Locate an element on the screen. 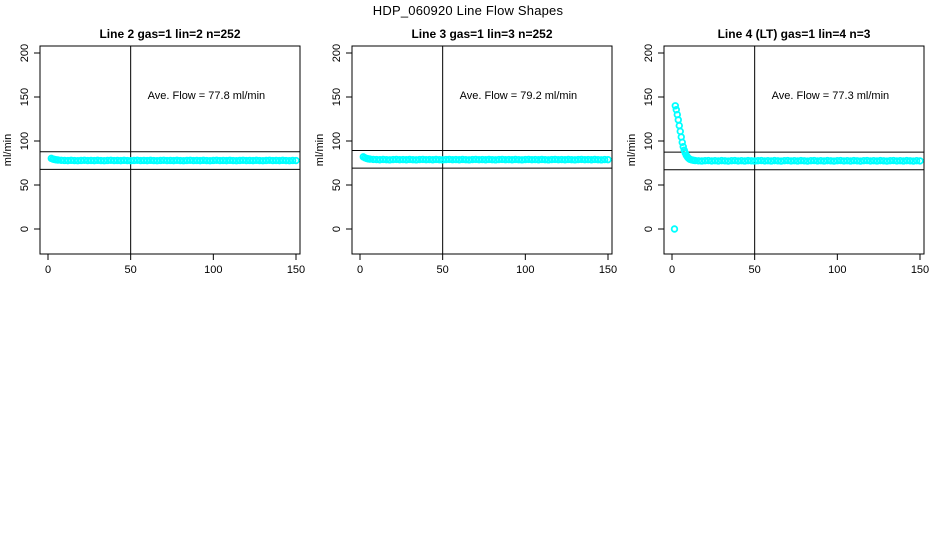 The image size is (936, 540). ave-flow-annotation: Ave. Flow = 79.2 ml/min is located at coordinates (518, 96).